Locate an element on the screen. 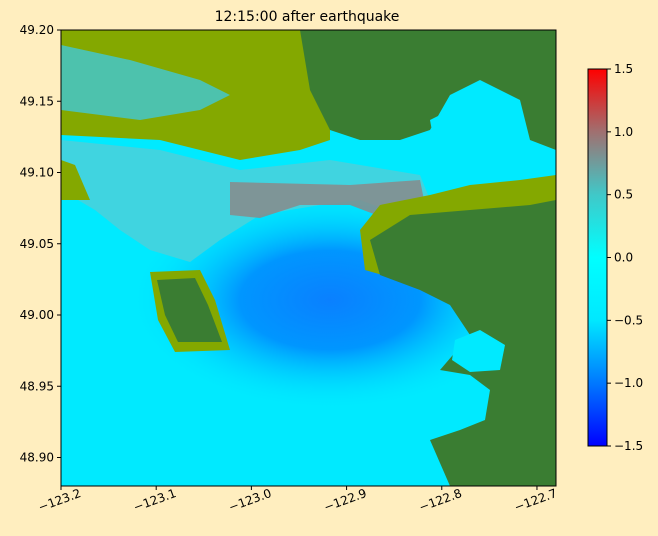 This screenshot has height=536, width=658. y-tick-label: 49.10 is located at coordinates (37, 173).